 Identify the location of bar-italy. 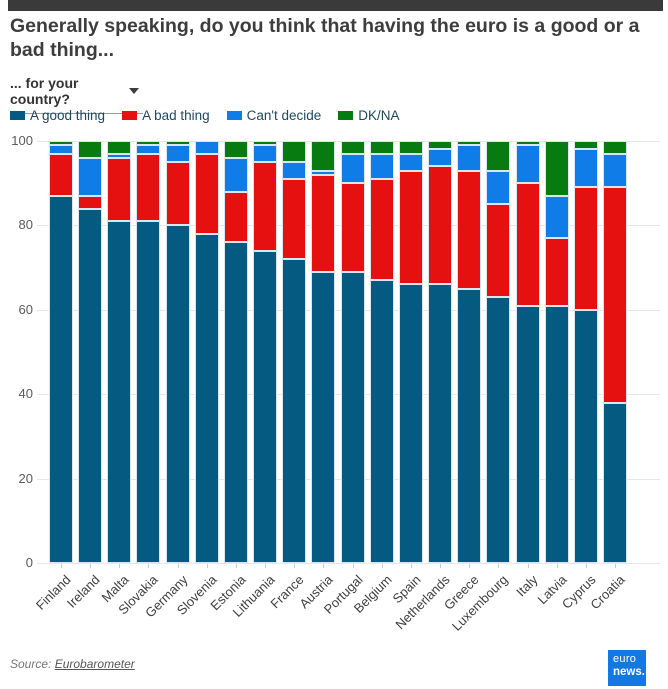
(527, 352).